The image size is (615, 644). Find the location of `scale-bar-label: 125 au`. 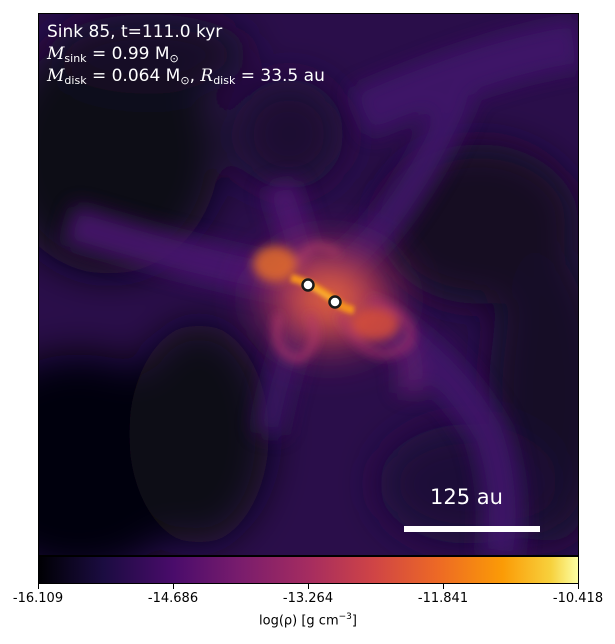

scale-bar-label: 125 au is located at coordinates (466, 497).